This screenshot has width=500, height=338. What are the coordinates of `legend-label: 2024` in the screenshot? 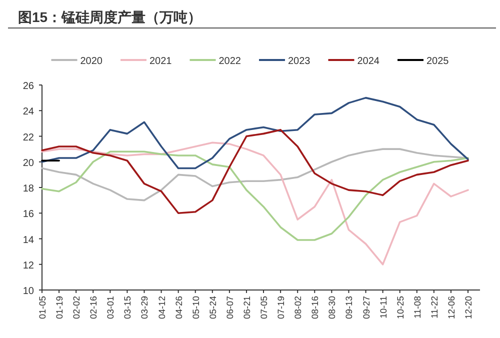 It's located at (368, 61).